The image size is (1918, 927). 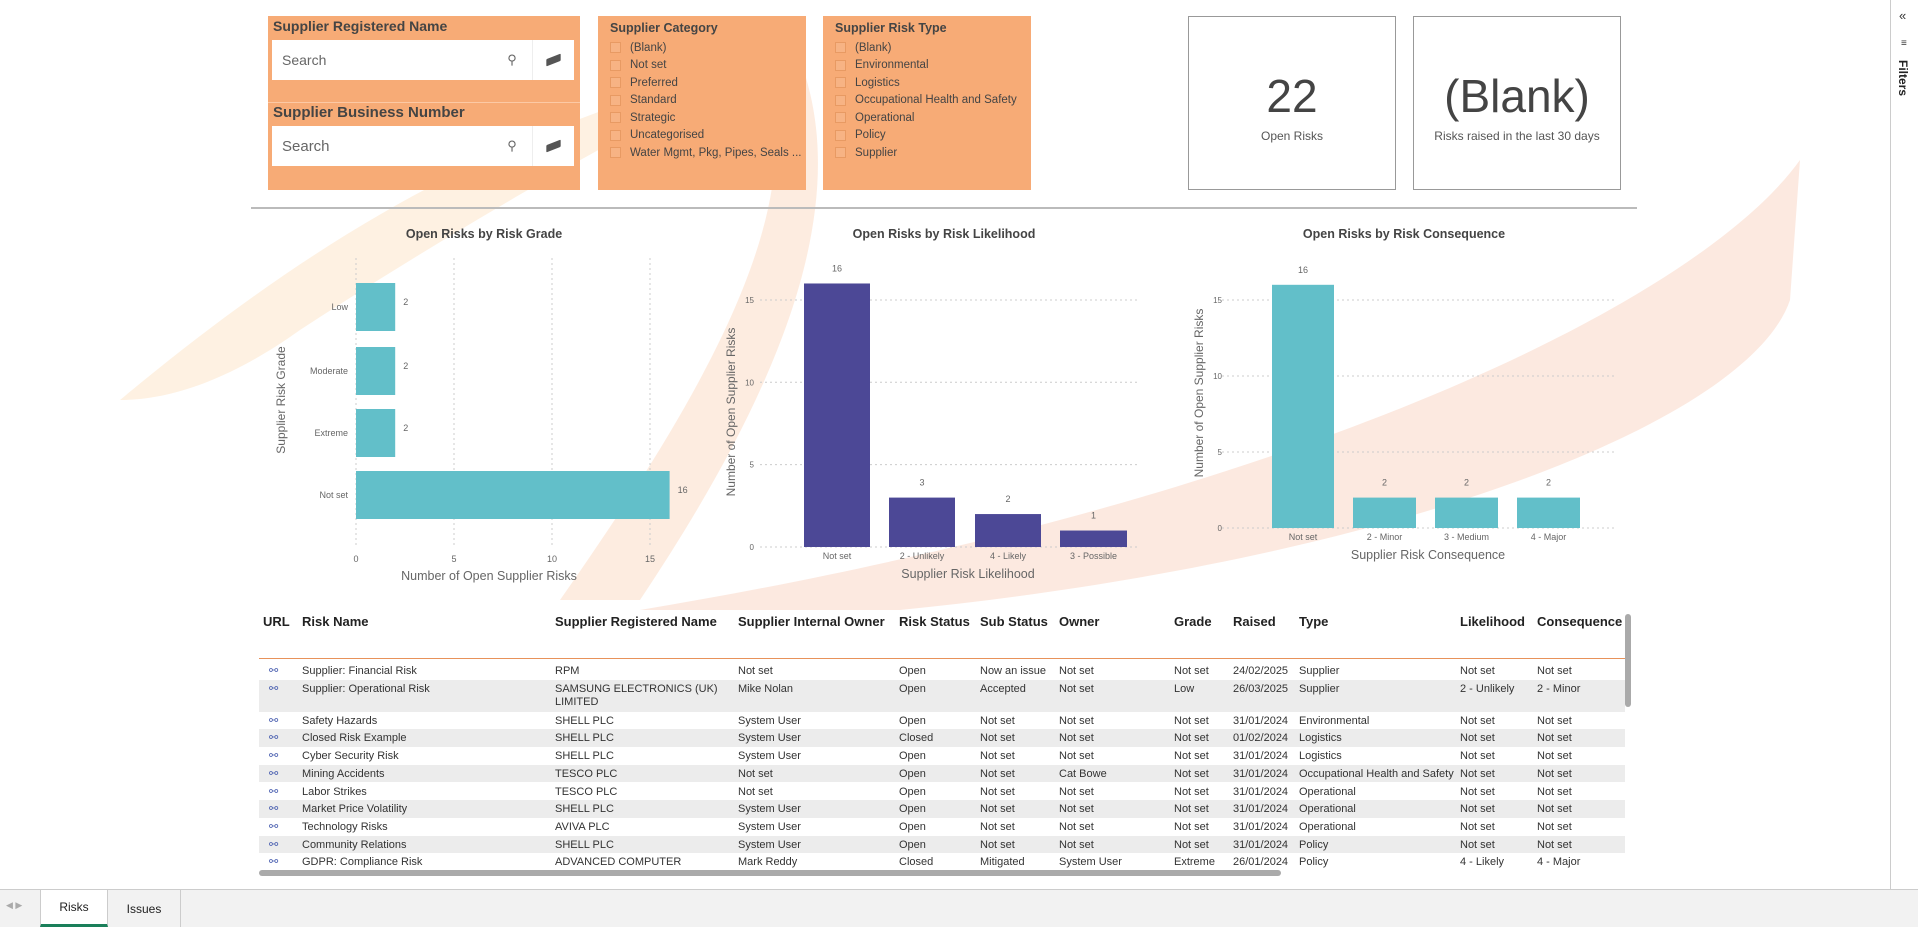 What do you see at coordinates (362, 862) in the screenshot?
I see `table-cell: GDPR: Compliance Risk` at bounding box center [362, 862].